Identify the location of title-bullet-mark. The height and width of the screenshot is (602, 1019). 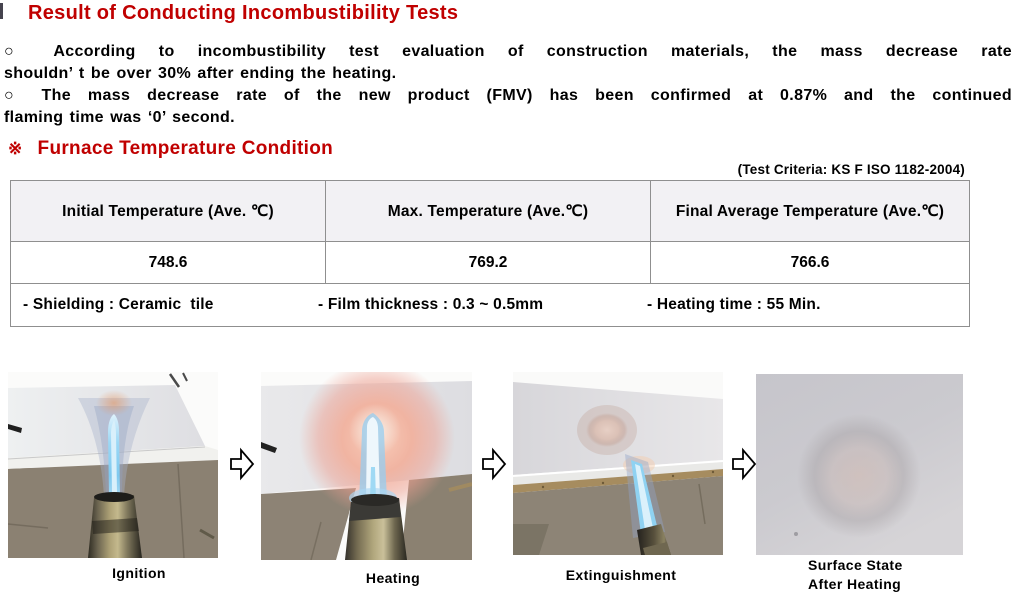
(1, 11).